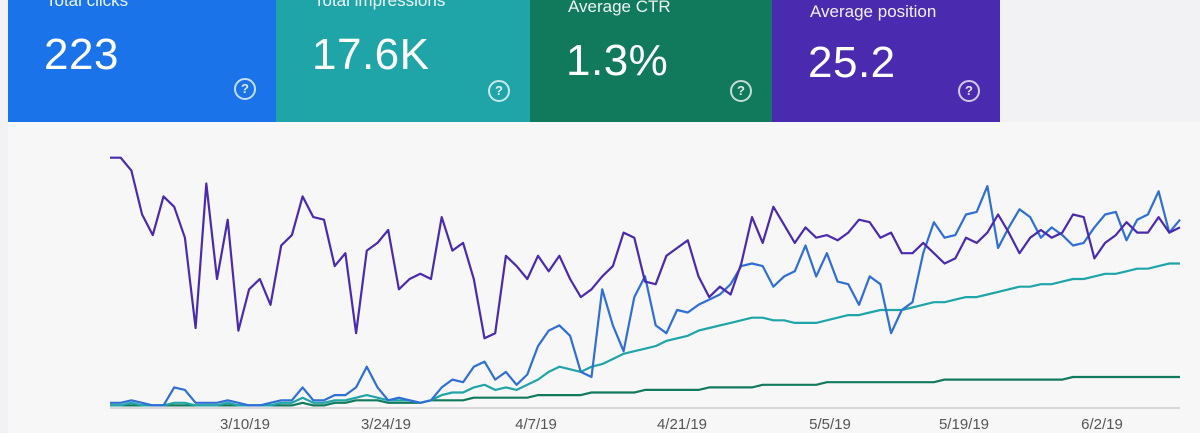 This screenshot has height=433, width=1200. Describe the element at coordinates (852, 62) in the screenshot. I see `card-value: 25.2` at that location.